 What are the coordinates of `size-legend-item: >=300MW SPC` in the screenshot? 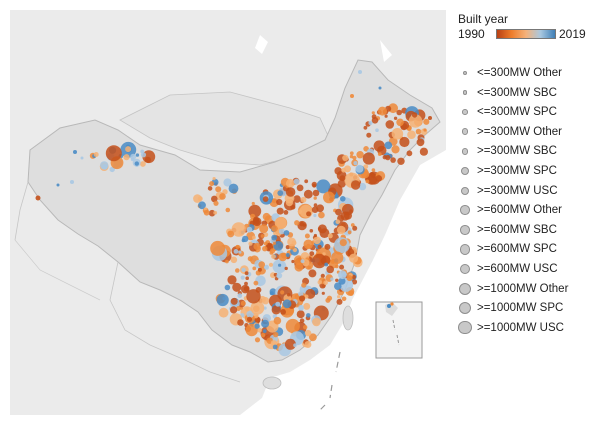 It's located at (507, 171).